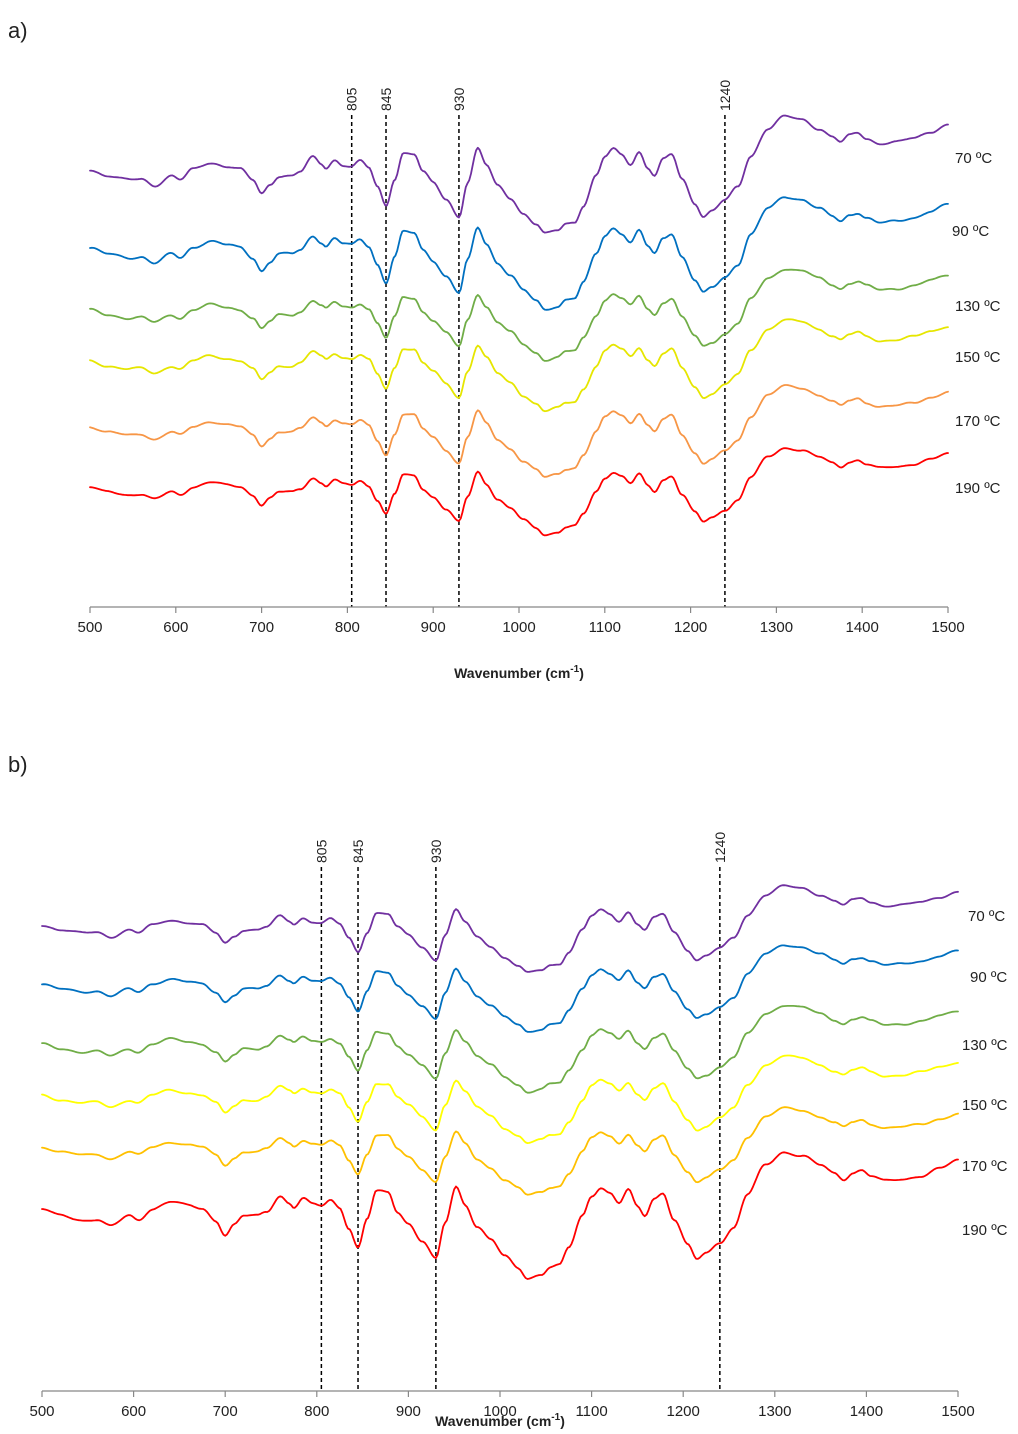 The height and width of the screenshot is (1434, 1018). I want to click on panel-label: b), so click(18, 764).